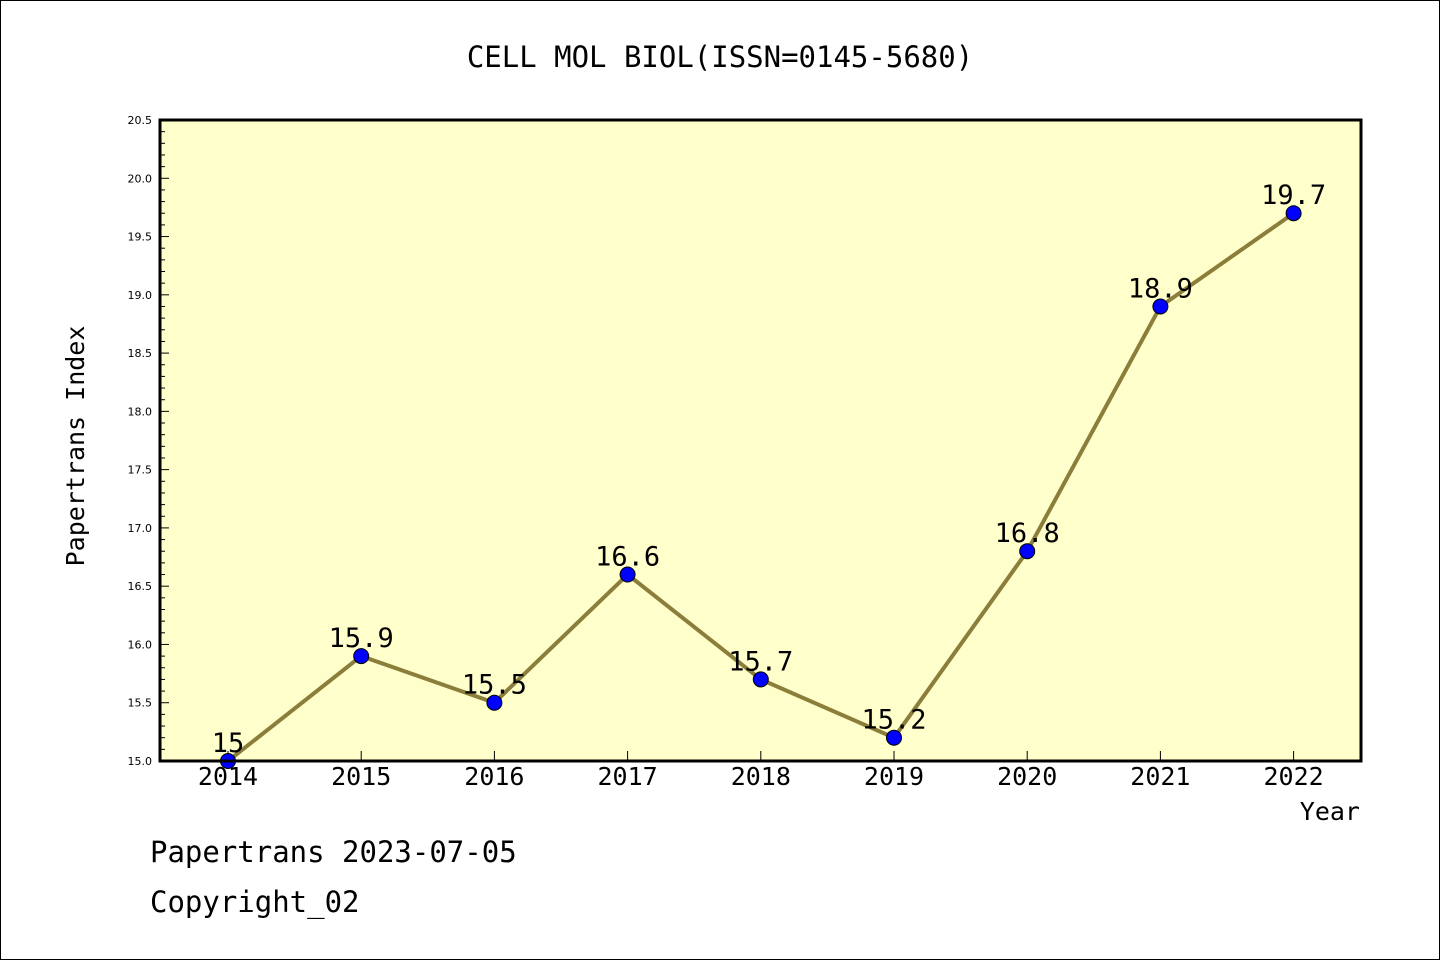 The width and height of the screenshot is (1440, 960). What do you see at coordinates (761, 776) in the screenshot?
I see `x-tick-label: 2018` at bounding box center [761, 776].